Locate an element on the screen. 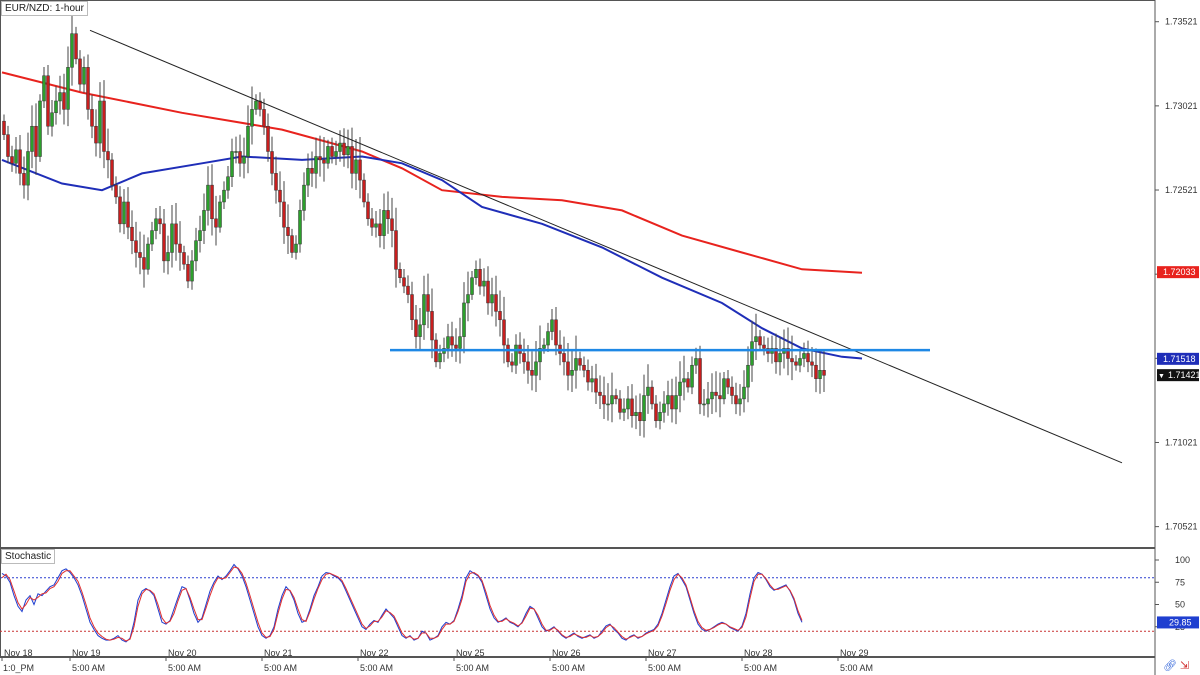  osc-value-tag is located at coordinates (1178, 622).